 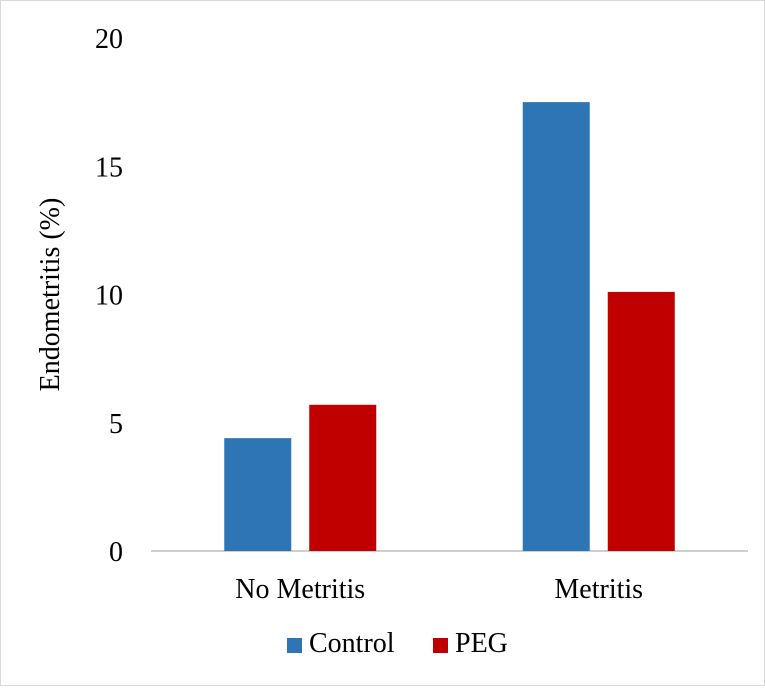 What do you see at coordinates (598, 589) in the screenshot?
I see `x-category-label: Metritis` at bounding box center [598, 589].